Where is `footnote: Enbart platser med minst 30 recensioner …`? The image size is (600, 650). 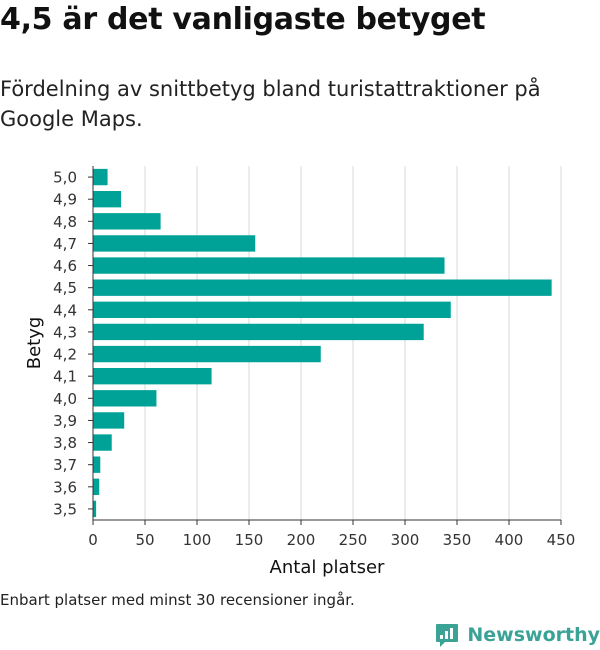
footnote: Enbart platser med minst 30 recensioner … is located at coordinates (177, 600).